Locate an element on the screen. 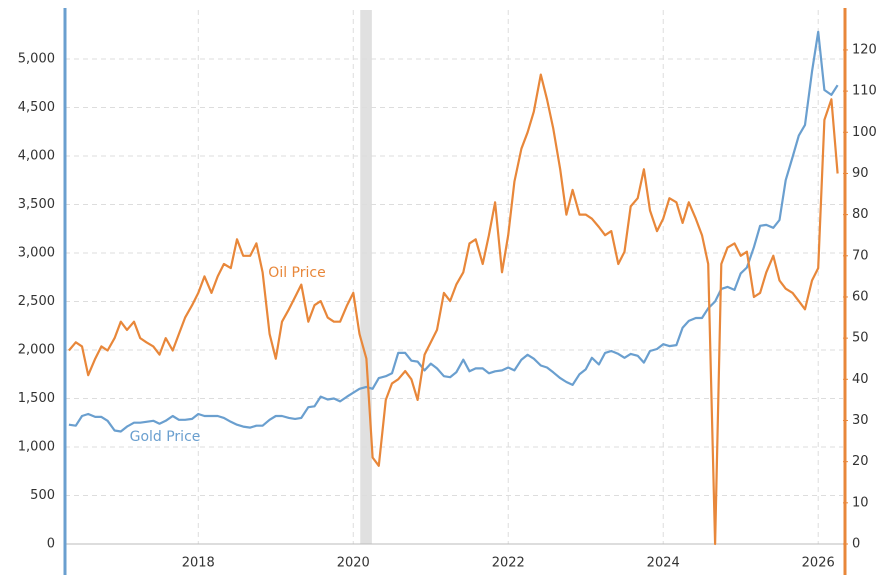  y2-tick-label: 80 is located at coordinates (860, 214).